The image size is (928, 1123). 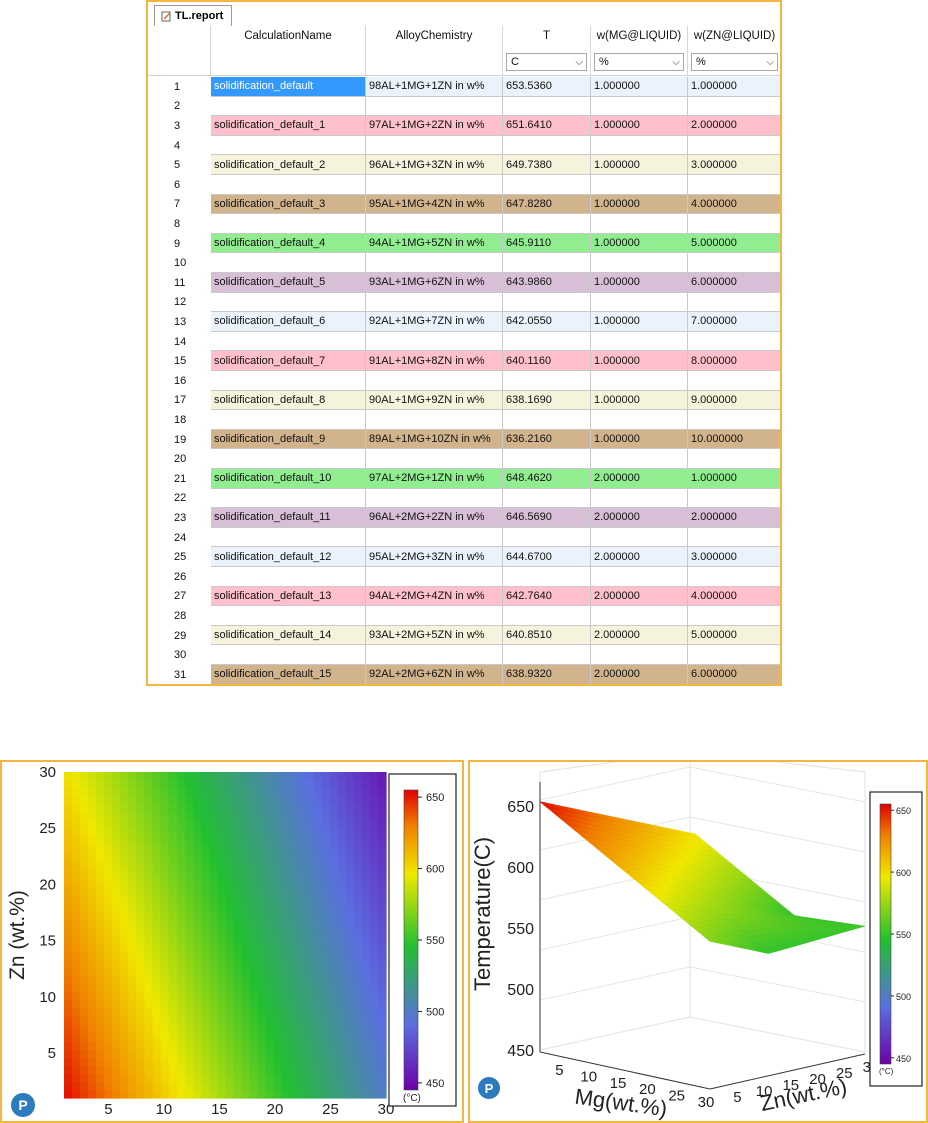 What do you see at coordinates (734, 635) in the screenshot?
I see `table-cell: 5.000000` at bounding box center [734, 635].